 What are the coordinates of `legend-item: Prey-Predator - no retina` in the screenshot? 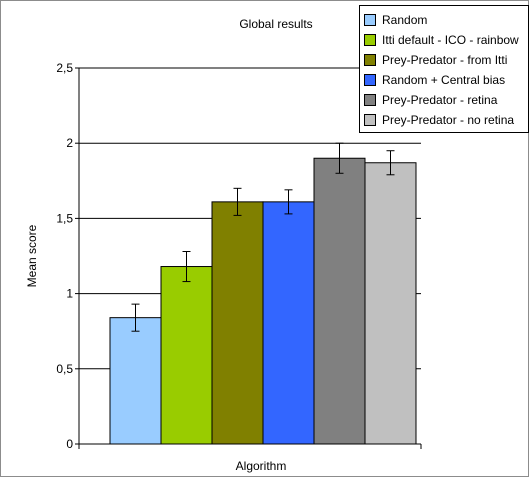 It's located at (446, 120).